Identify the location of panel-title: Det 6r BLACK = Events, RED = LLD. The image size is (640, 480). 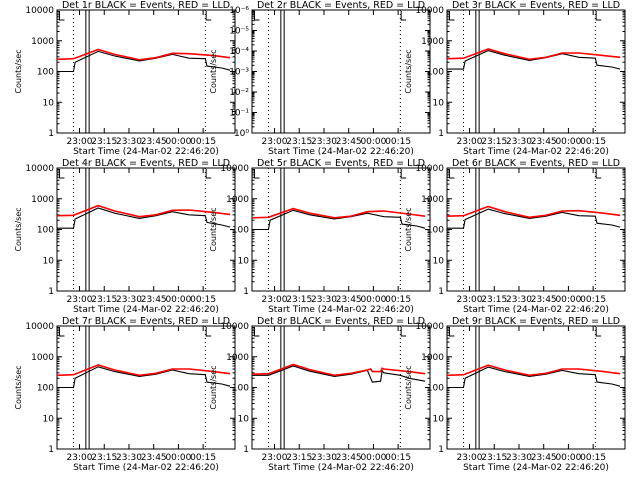
(536, 163).